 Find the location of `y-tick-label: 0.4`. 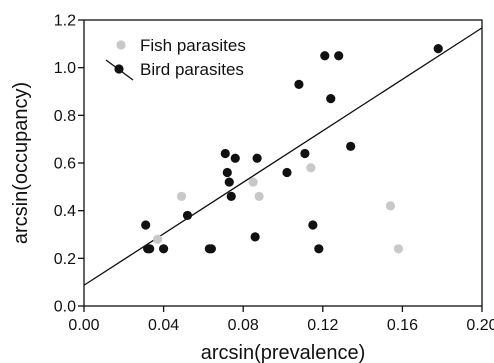

y-tick-label: 0.4 is located at coordinates (65, 211).